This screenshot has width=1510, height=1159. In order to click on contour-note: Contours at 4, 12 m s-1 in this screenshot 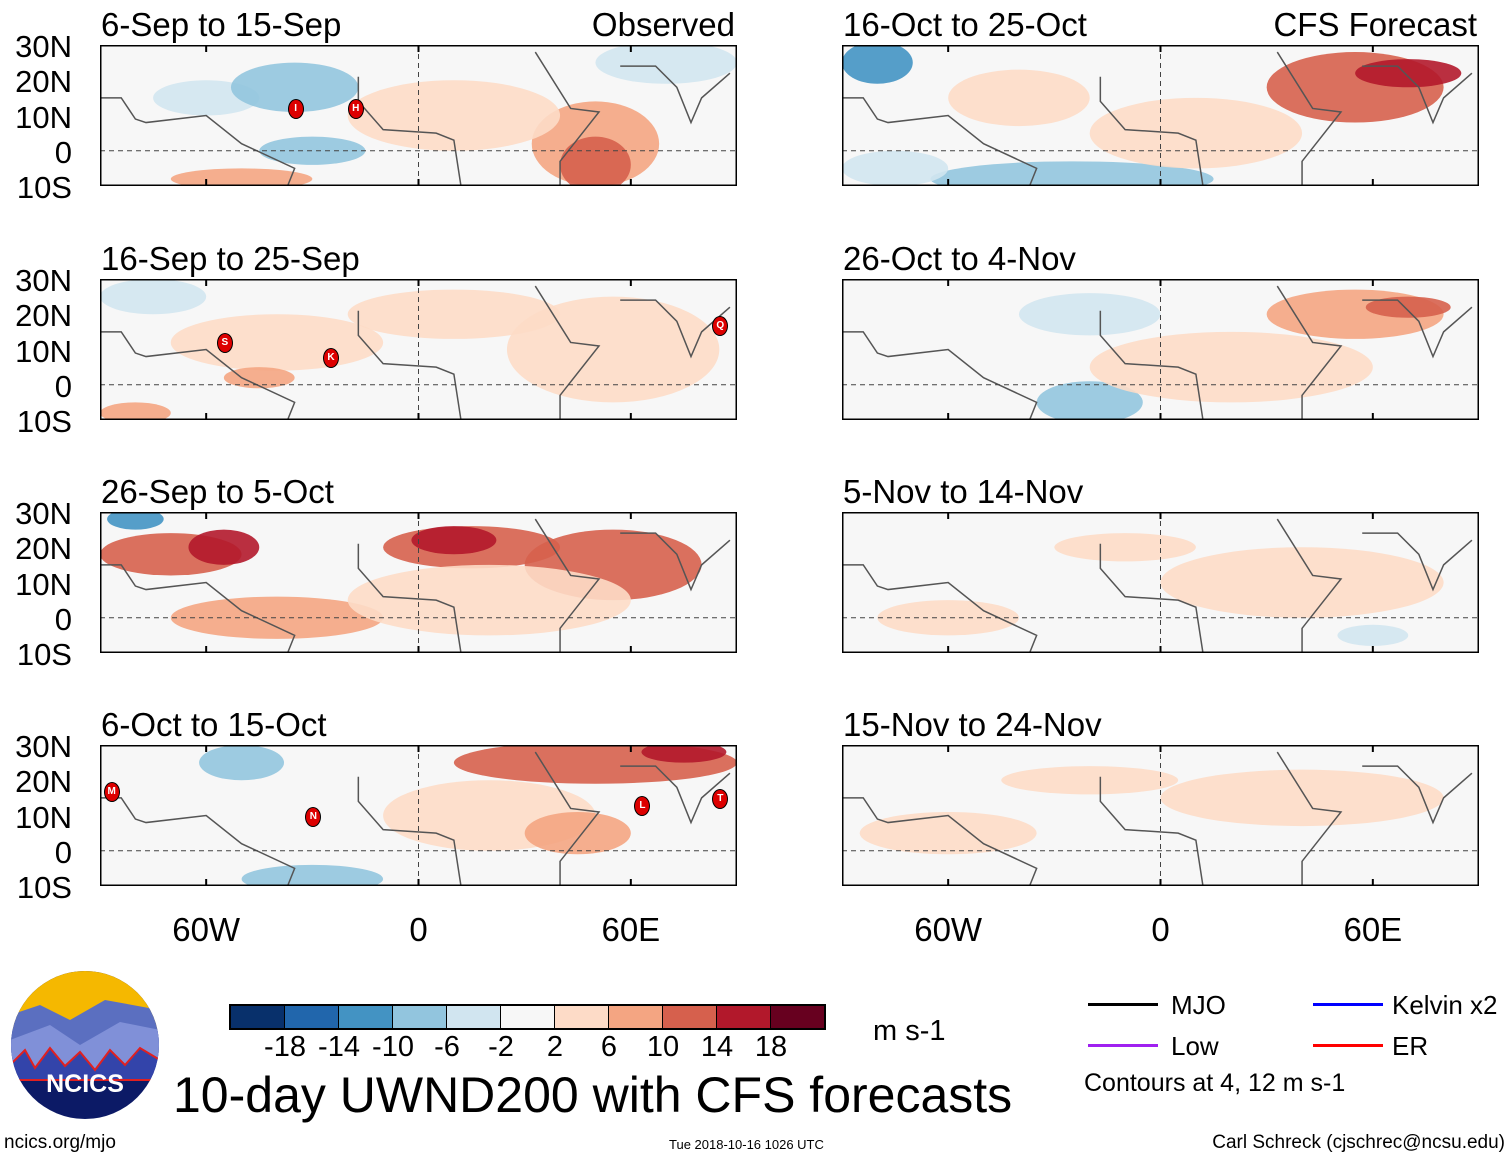, I will do `click(1215, 1083)`.